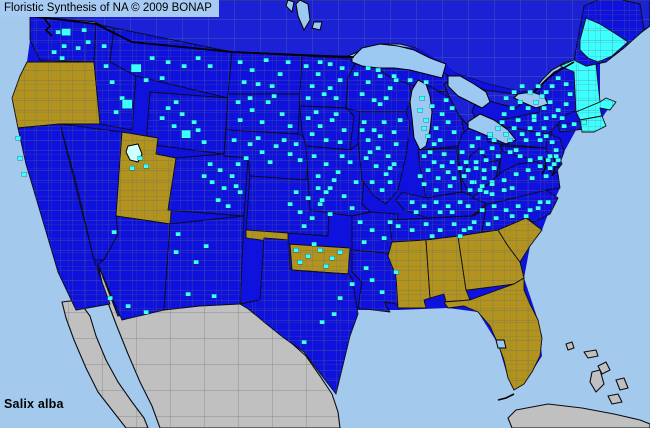 This screenshot has width=650, height=428. I want to click on us-canada-border, so click(192, 36).